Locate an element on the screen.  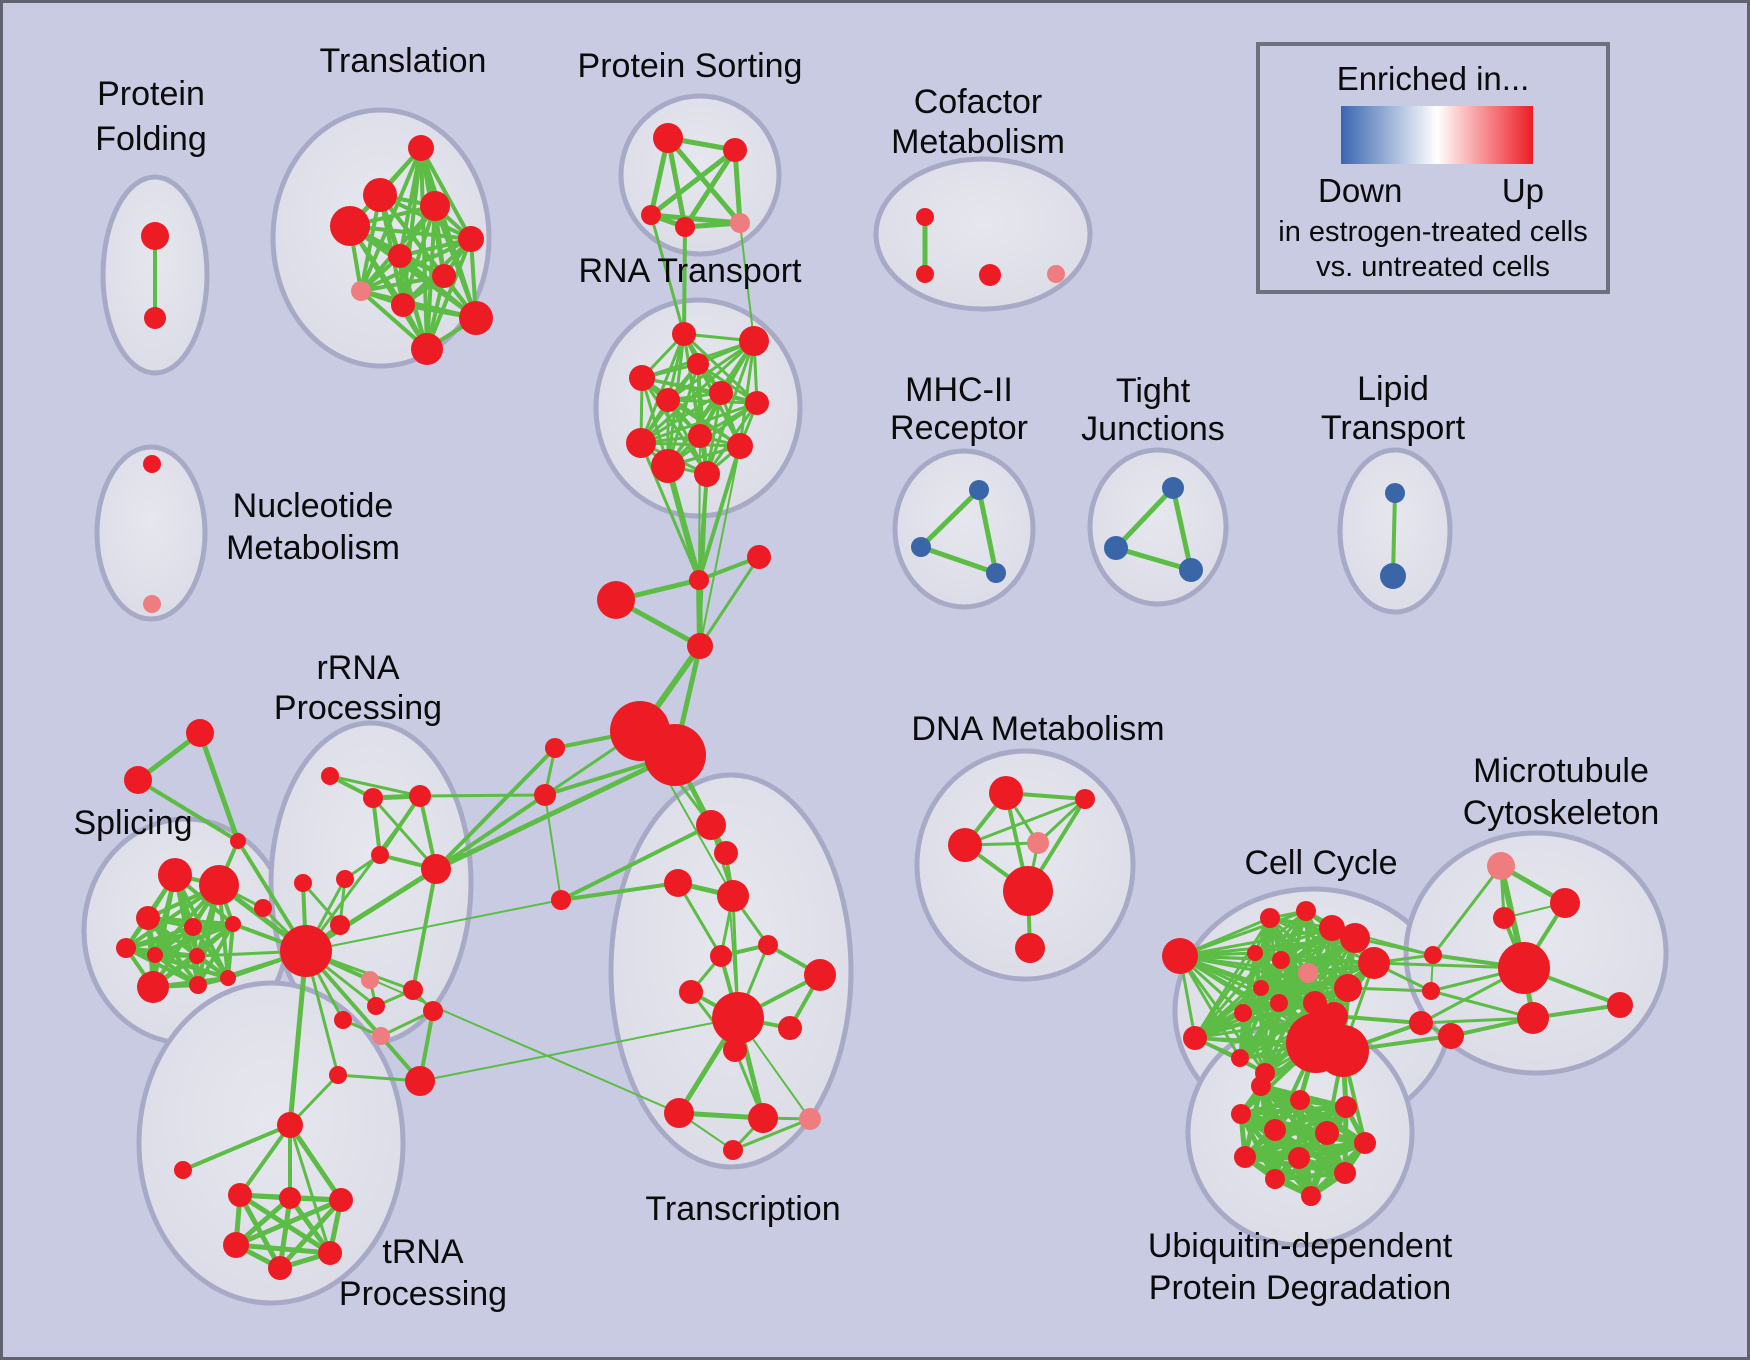
node-rt10 is located at coordinates (740, 446).